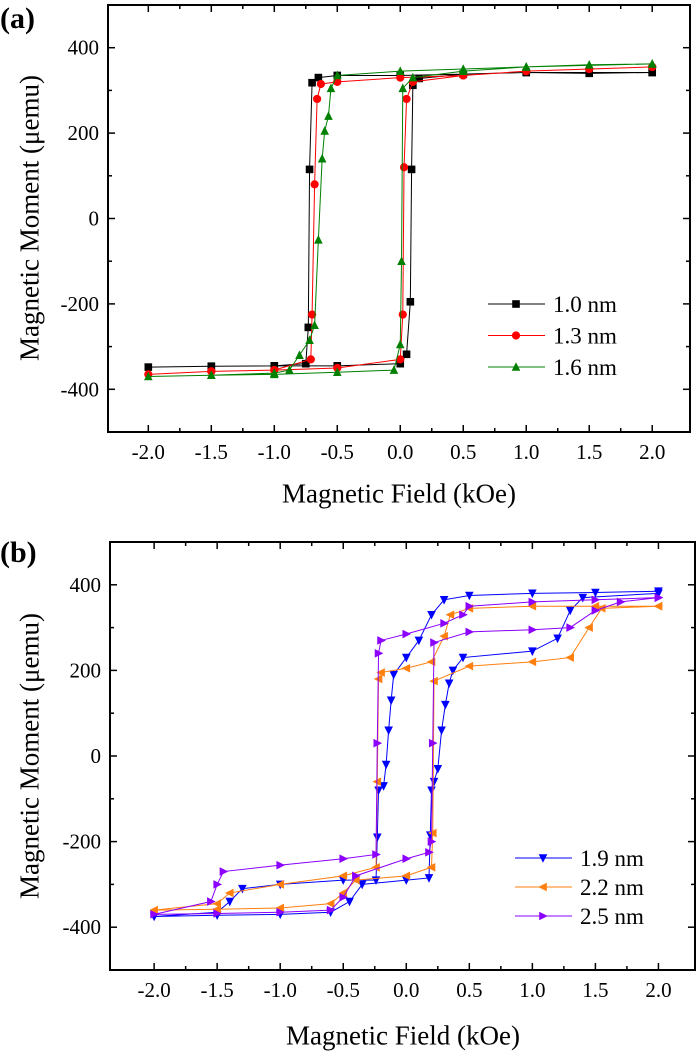 This screenshot has width=700, height=1061. What do you see at coordinates (18, 552) in the screenshot?
I see `panel-label-b: (b)` at bounding box center [18, 552].